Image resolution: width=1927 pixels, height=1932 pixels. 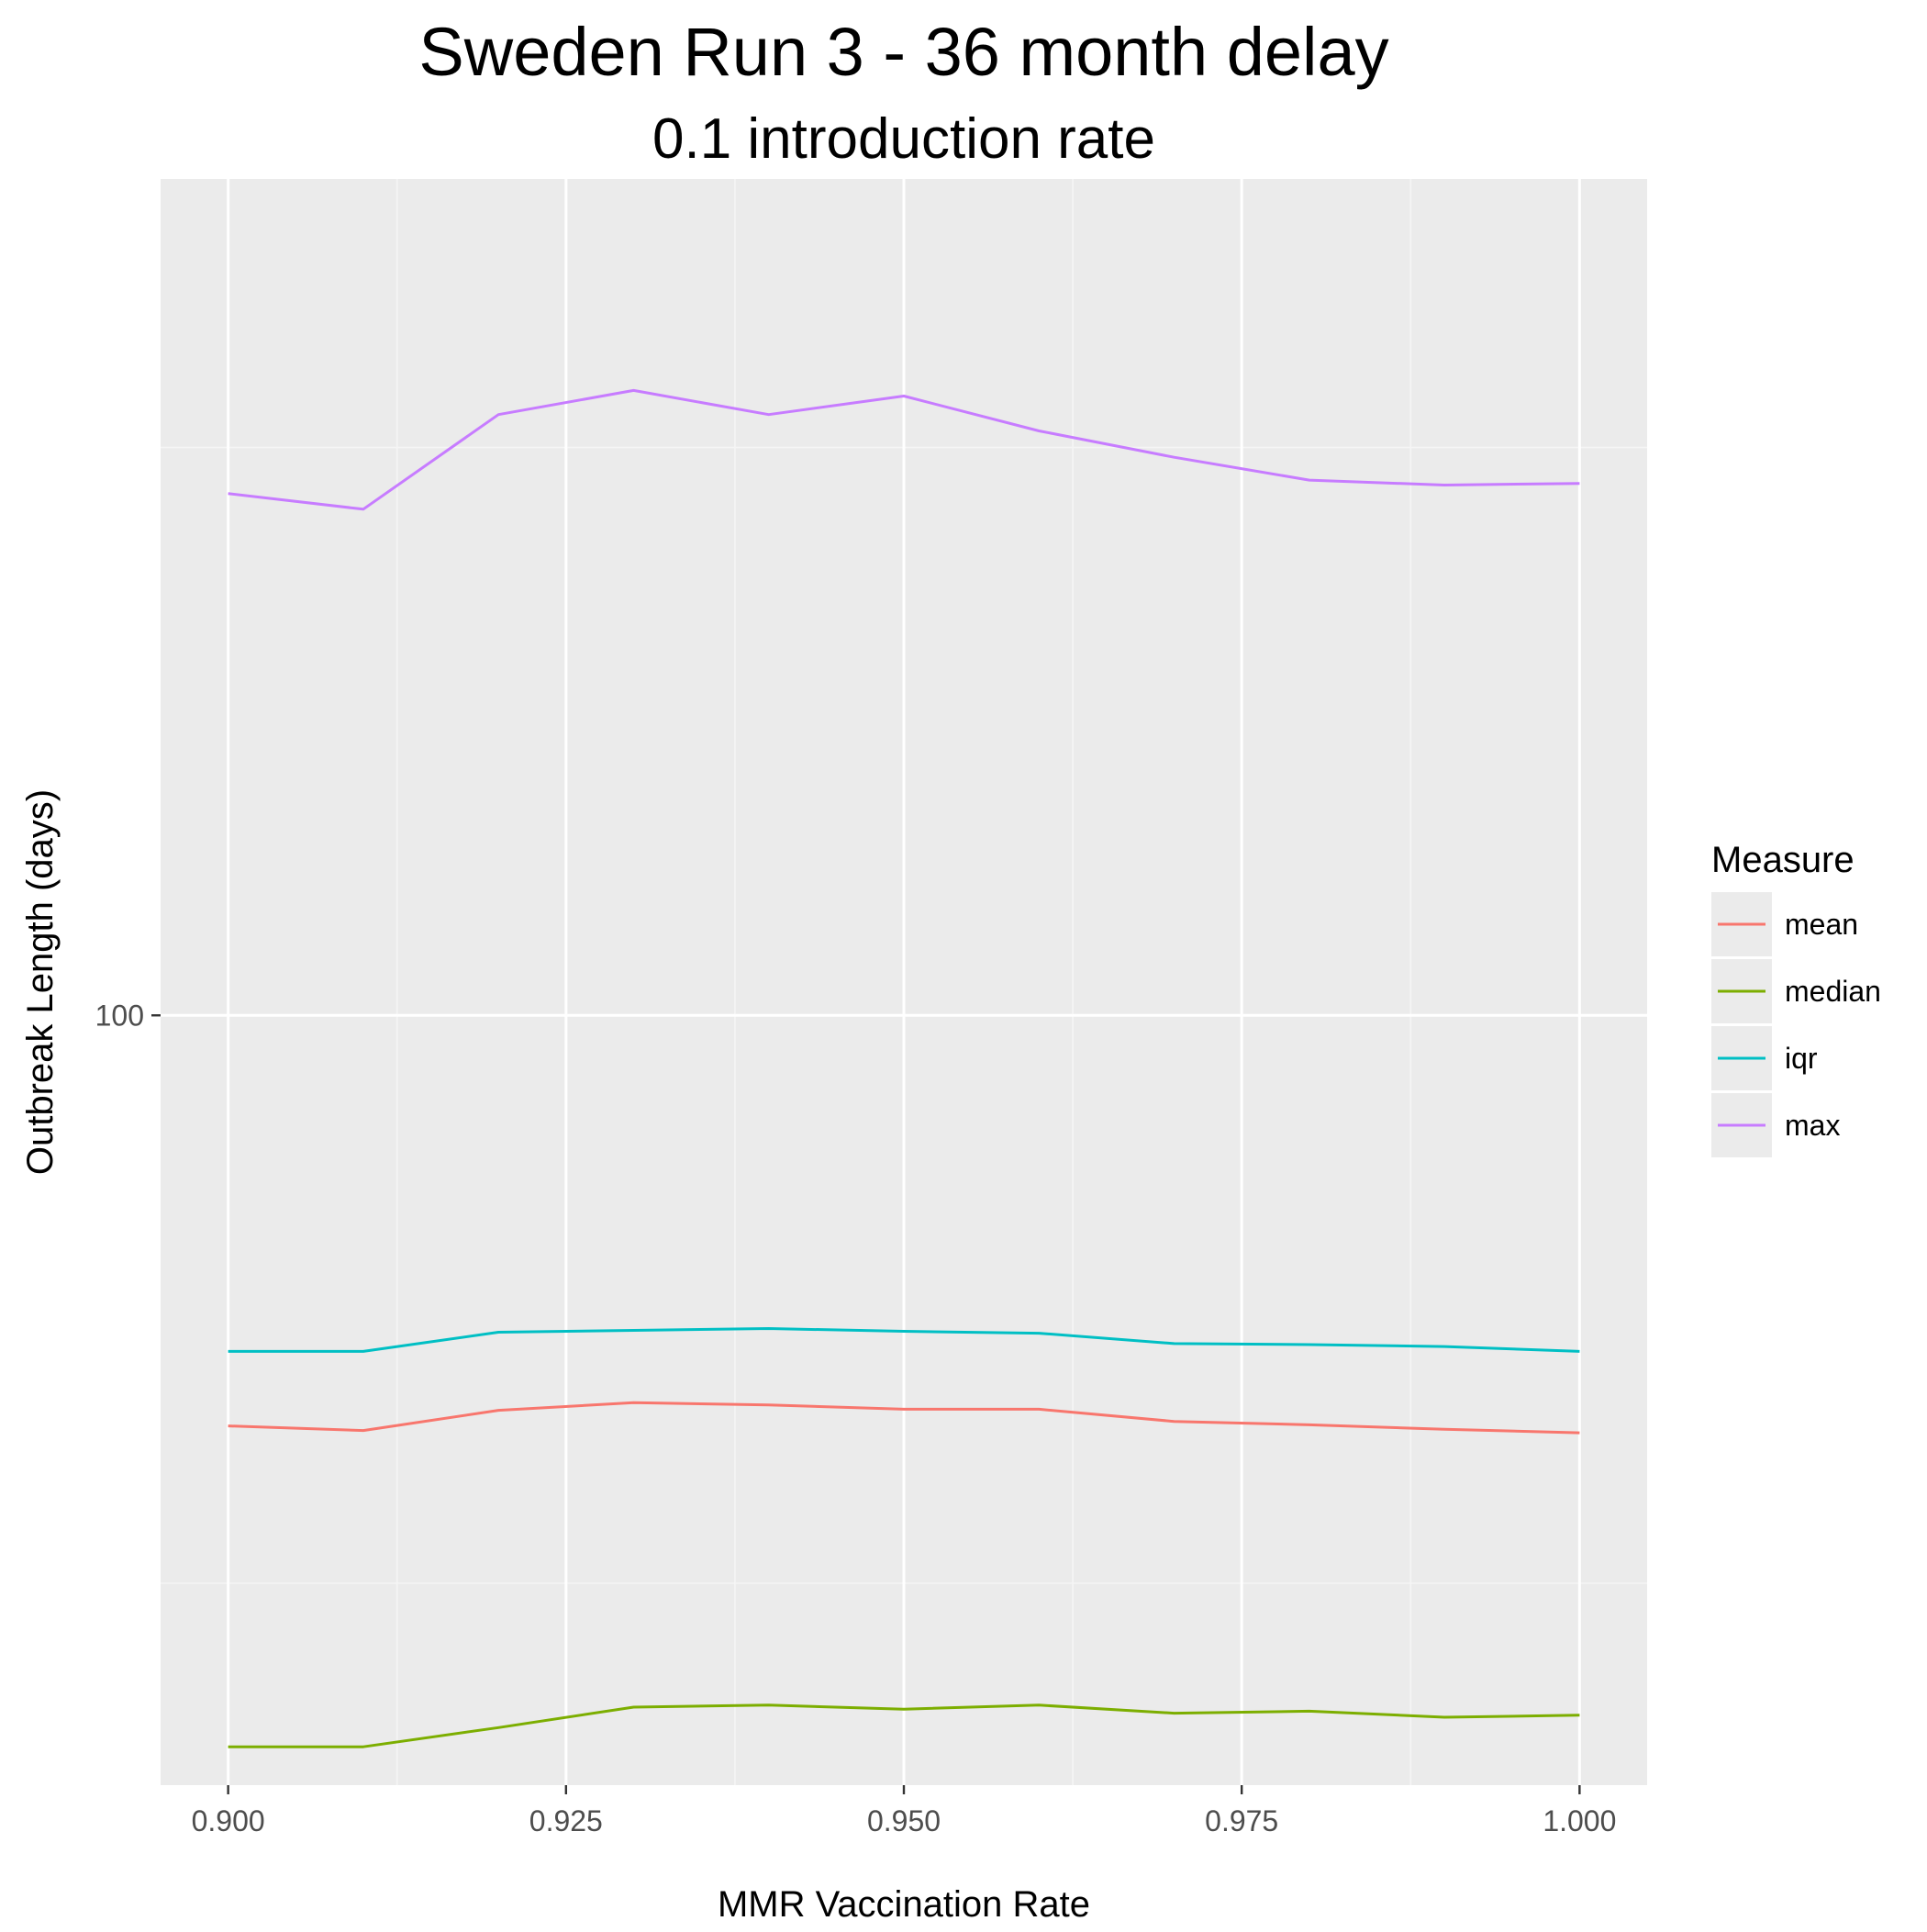 I want to click on y-axis: 100, so click(x=128, y=1016).